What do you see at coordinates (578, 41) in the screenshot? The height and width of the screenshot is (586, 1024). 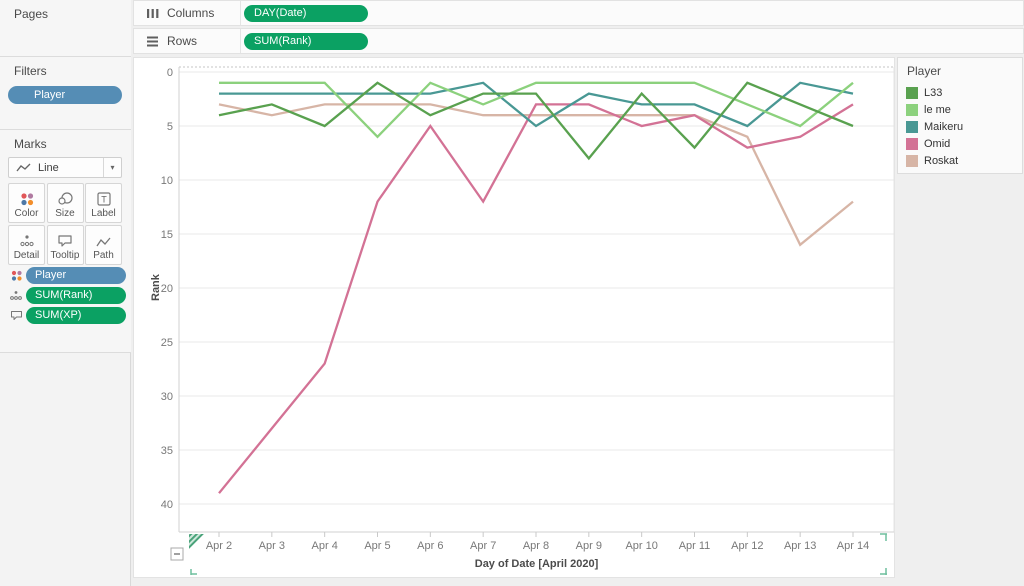 I see `rows-shelf: Rows SUM(Rank)` at bounding box center [578, 41].